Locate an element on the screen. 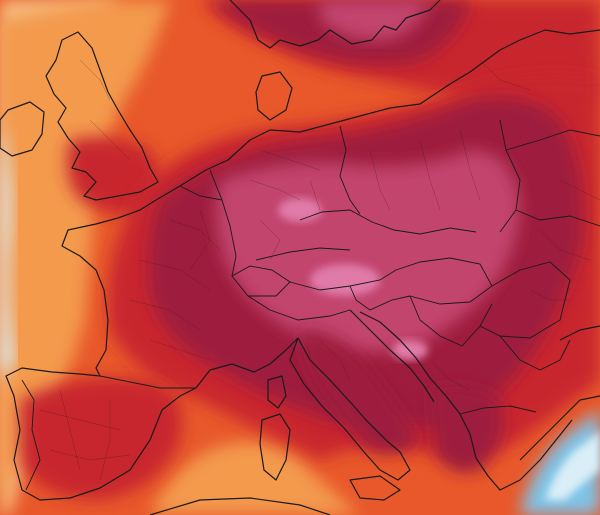 The image size is (600, 515). coast-north-africa is located at coordinates (240, 506).